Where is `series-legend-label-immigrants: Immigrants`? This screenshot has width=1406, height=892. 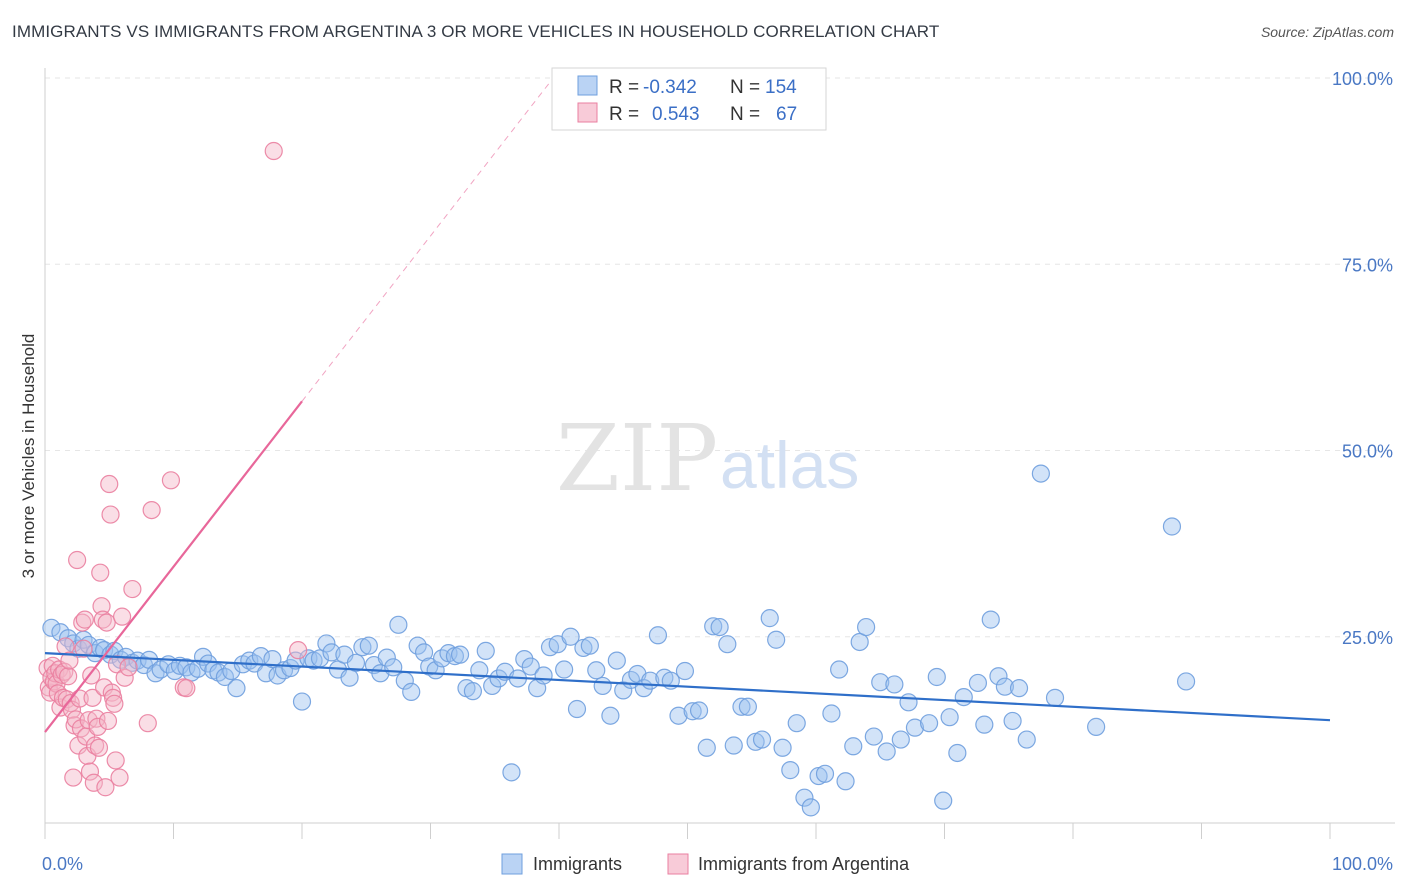
series-legend-label-immigrants: Immigrants is located at coordinates (577, 864).